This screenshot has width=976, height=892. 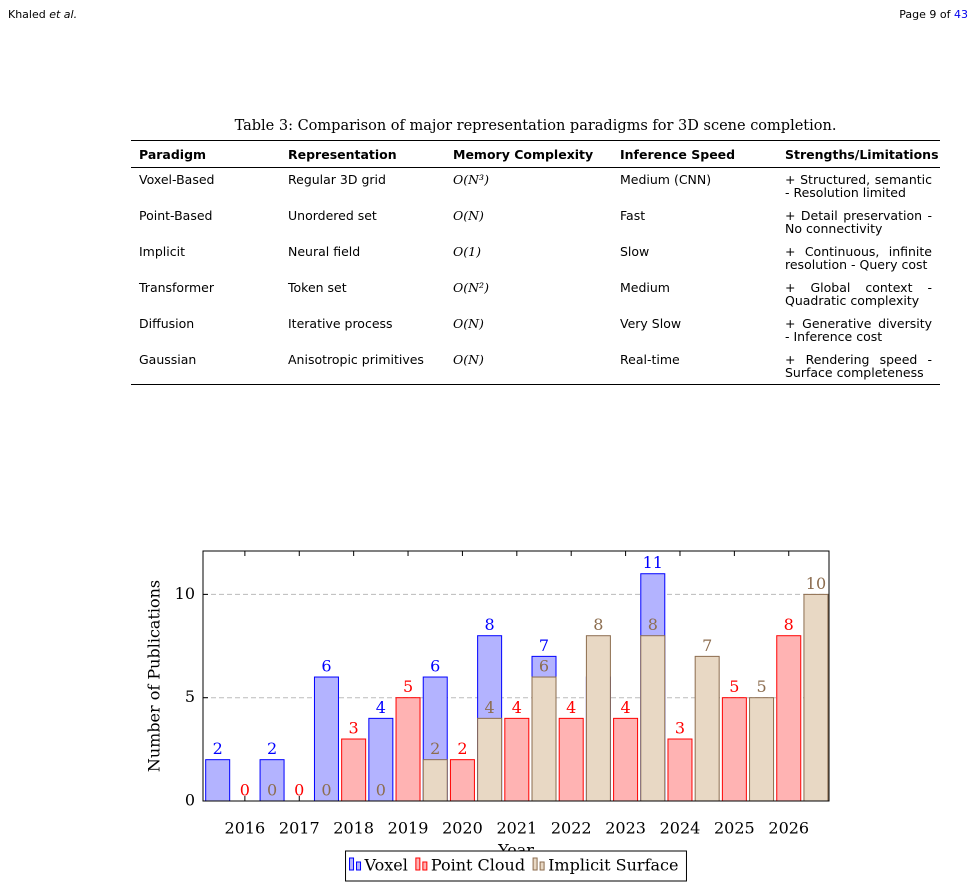 I want to click on table-cell: Medium (CNN), so click(x=666, y=179).